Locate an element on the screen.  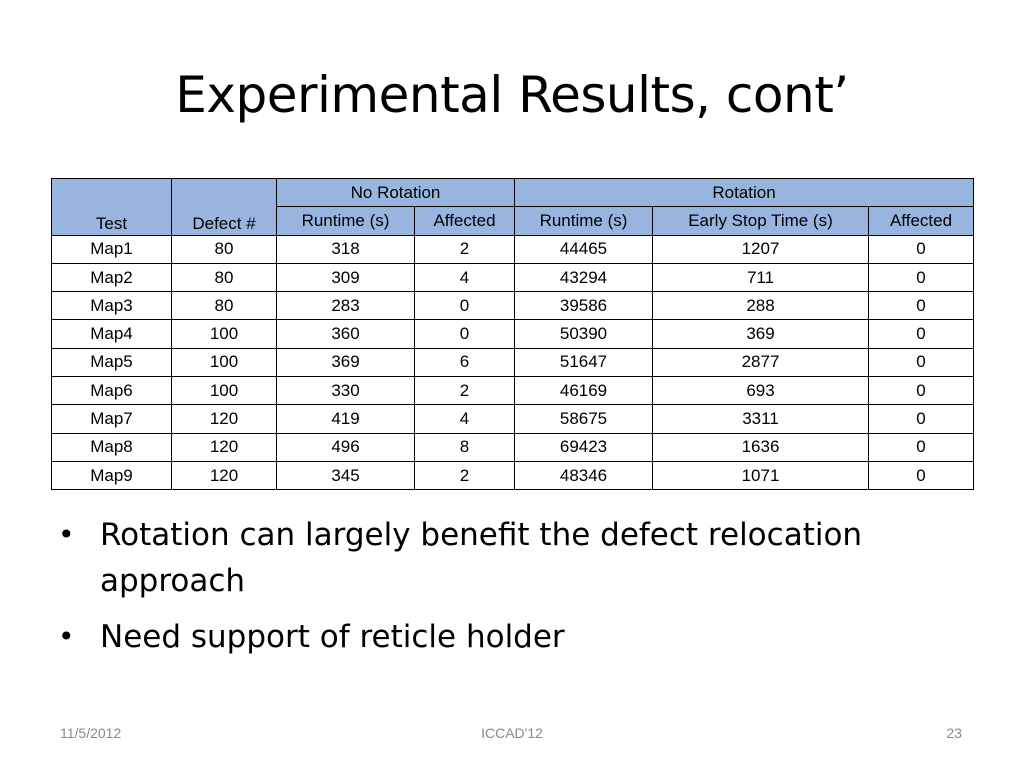
cell-test: Map7 is located at coordinates (111, 419).